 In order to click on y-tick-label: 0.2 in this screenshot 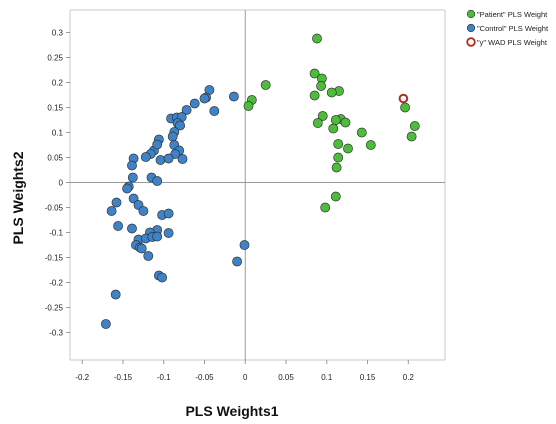, I will do `click(58, 83)`.